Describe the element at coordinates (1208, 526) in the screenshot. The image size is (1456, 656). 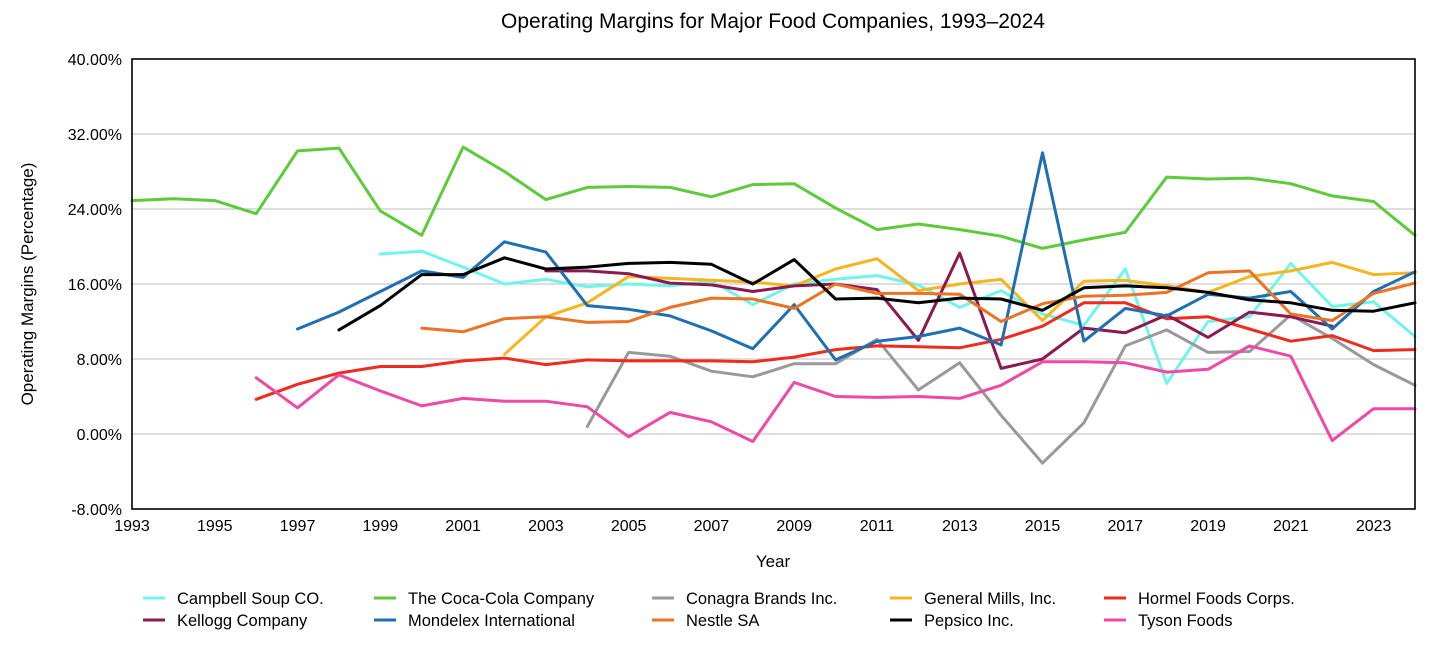
I see `x-tick-label: 2019` at that location.